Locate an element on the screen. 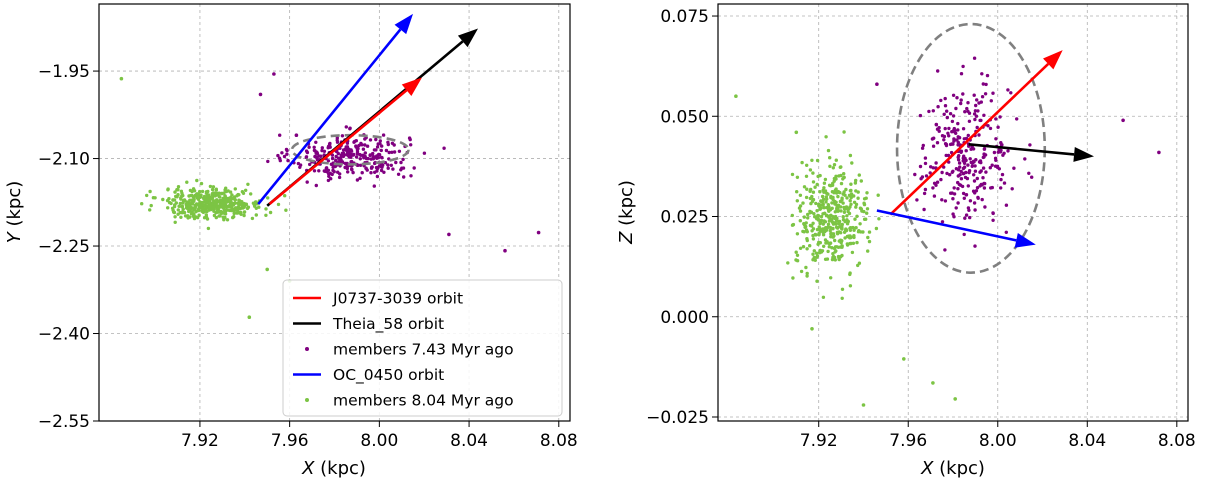  xz-y-tick-label: 0.050 is located at coordinates (684, 117).